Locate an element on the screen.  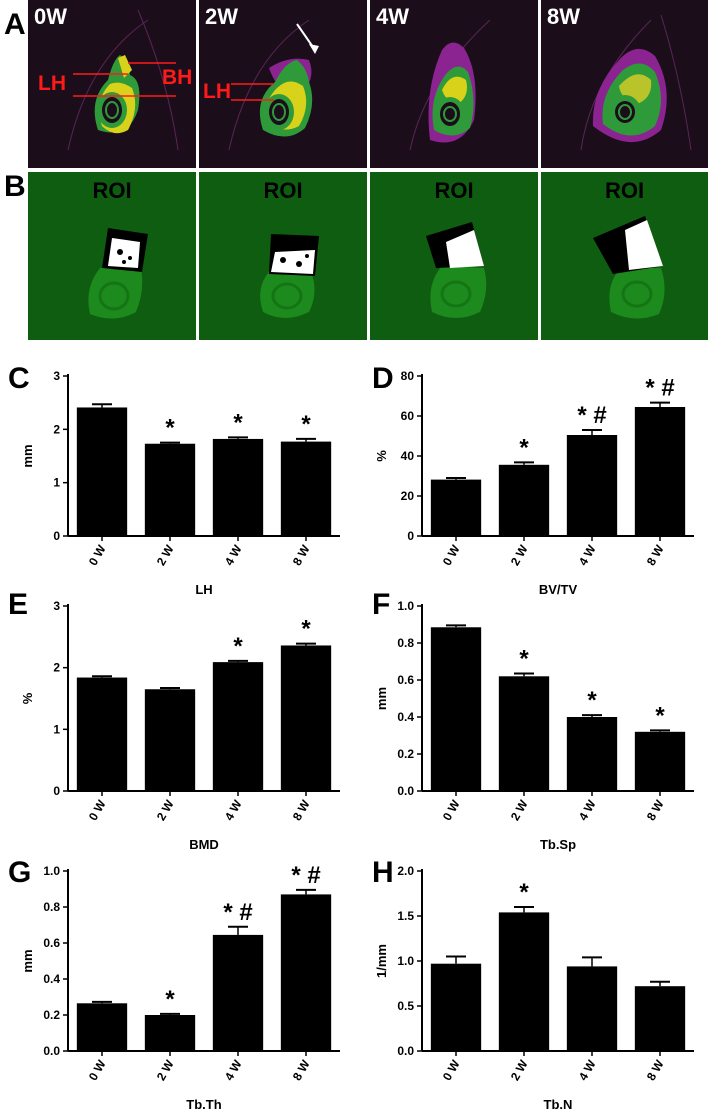
ct-image-0w: 0W LH BH is located at coordinates (112, 84).